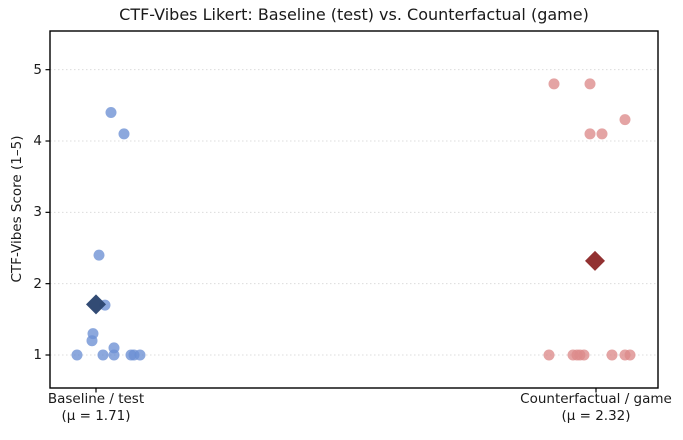  What do you see at coordinates (596, 399) in the screenshot?
I see `x-tick-label-counterfactual-name: Counterfactual / game` at bounding box center [596, 399].